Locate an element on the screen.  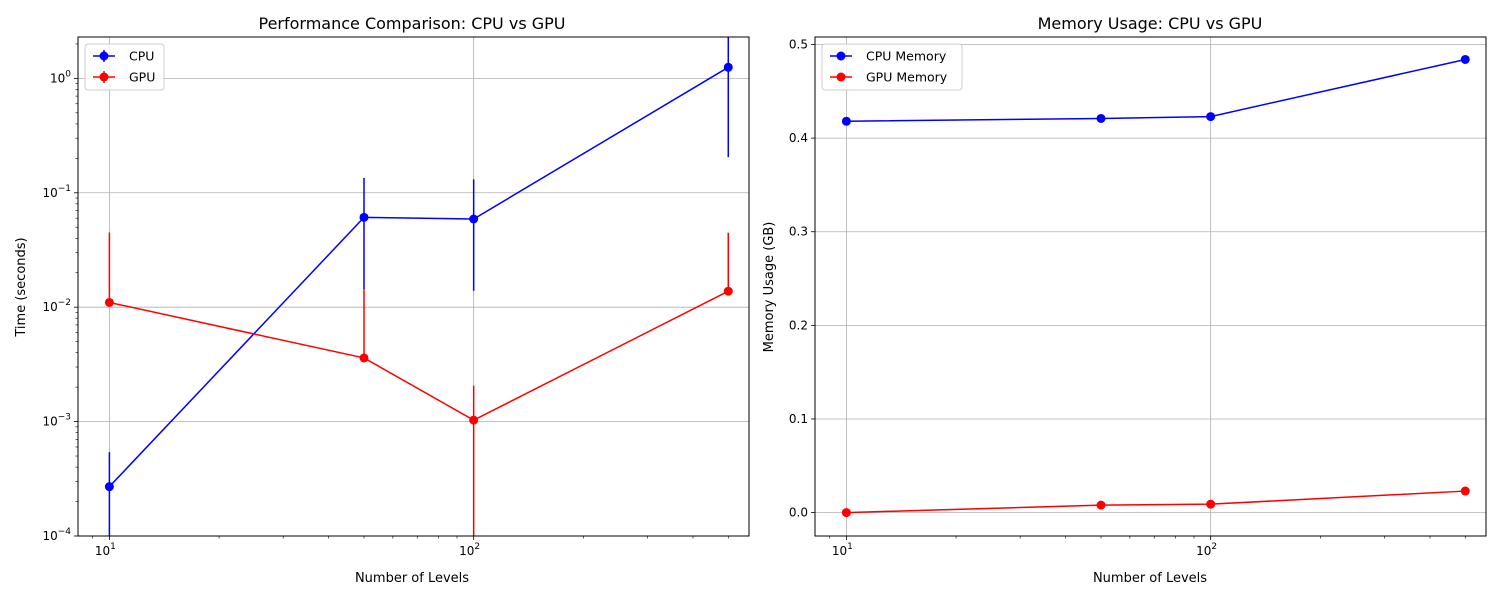
y-tick-label: 0.0 is located at coordinates (798, 513).